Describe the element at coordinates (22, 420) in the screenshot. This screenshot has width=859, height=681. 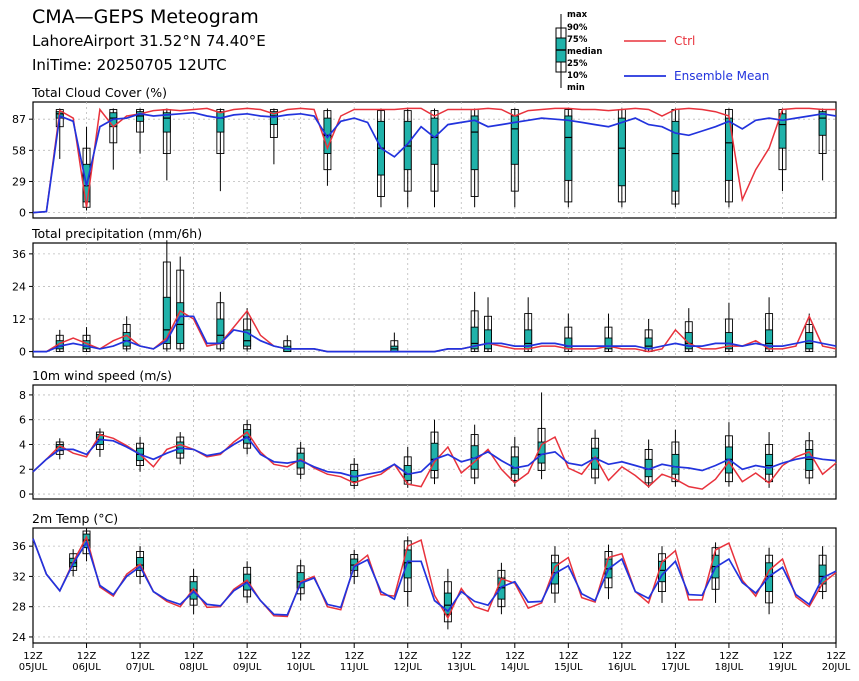
I see `y-tick-label: 6` at that location.